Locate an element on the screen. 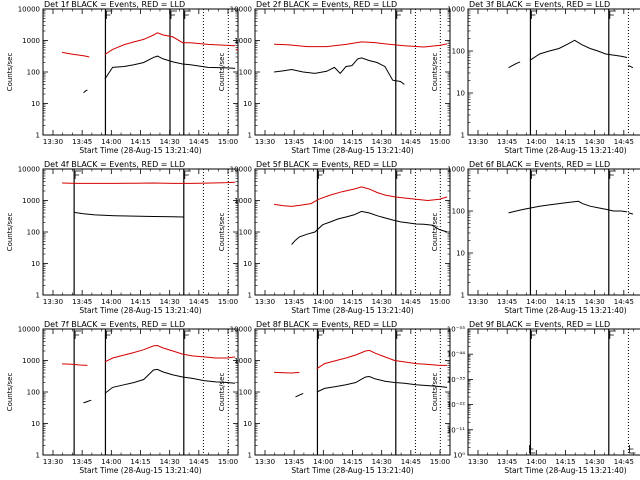  y-tick-label: 10⁻¹¹ is located at coordinates (456, 430).